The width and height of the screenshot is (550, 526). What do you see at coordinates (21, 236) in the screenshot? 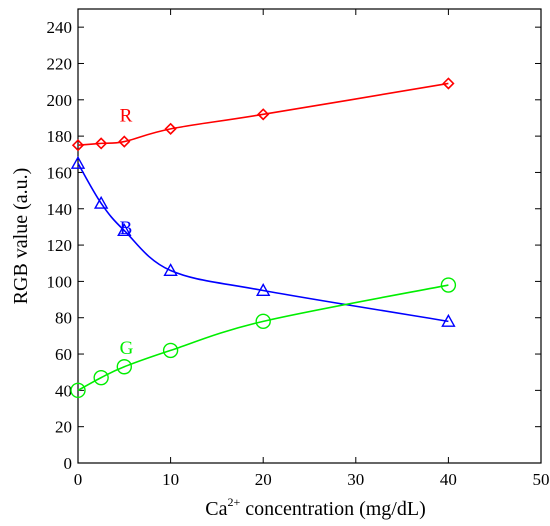
I see `y-axis-title: RGB value (a.u.)` at bounding box center [21, 236].